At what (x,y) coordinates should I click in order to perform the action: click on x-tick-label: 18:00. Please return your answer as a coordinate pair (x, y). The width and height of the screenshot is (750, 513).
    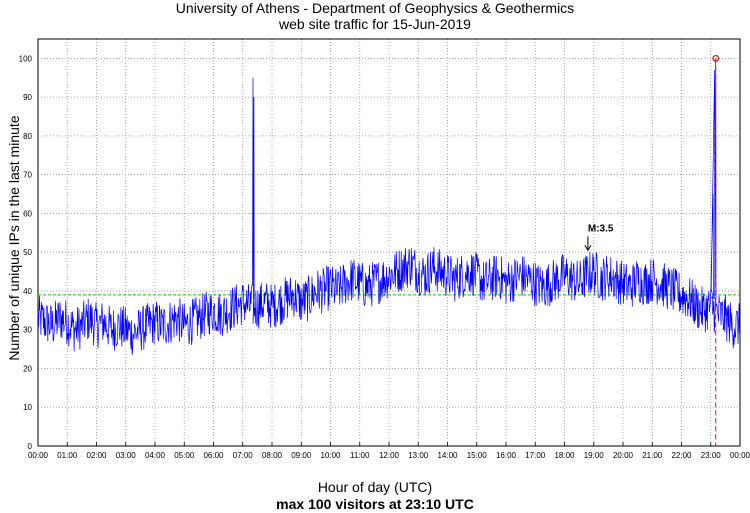
    Looking at the image, I should click on (564, 455).